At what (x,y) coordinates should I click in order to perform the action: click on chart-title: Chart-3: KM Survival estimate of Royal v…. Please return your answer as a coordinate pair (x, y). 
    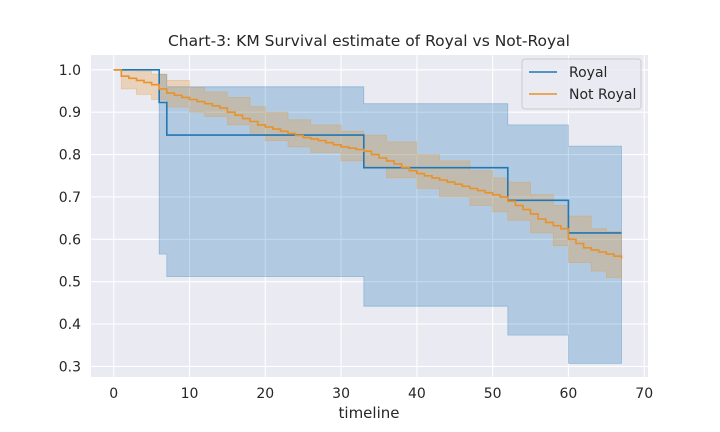
    Looking at the image, I should click on (369, 41).